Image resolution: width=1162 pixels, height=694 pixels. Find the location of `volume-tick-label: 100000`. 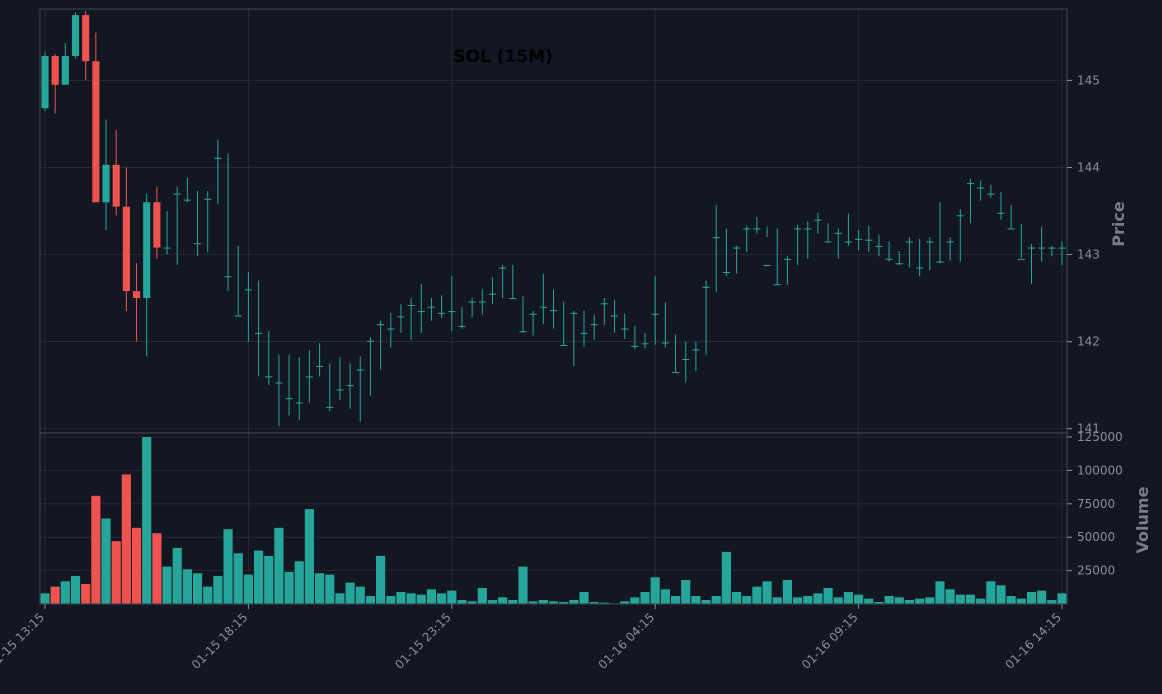

volume-tick-label: 100000 is located at coordinates (1100, 470).